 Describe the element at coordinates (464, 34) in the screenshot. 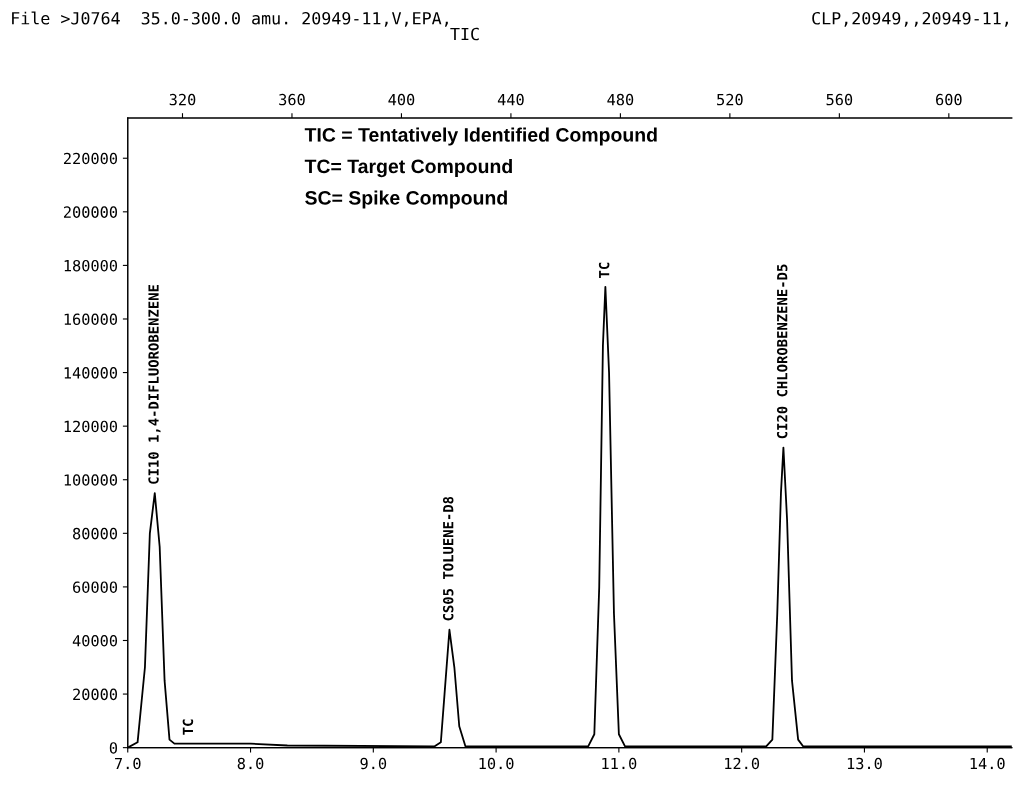

I see `chart-subtitle: TIC` at that location.